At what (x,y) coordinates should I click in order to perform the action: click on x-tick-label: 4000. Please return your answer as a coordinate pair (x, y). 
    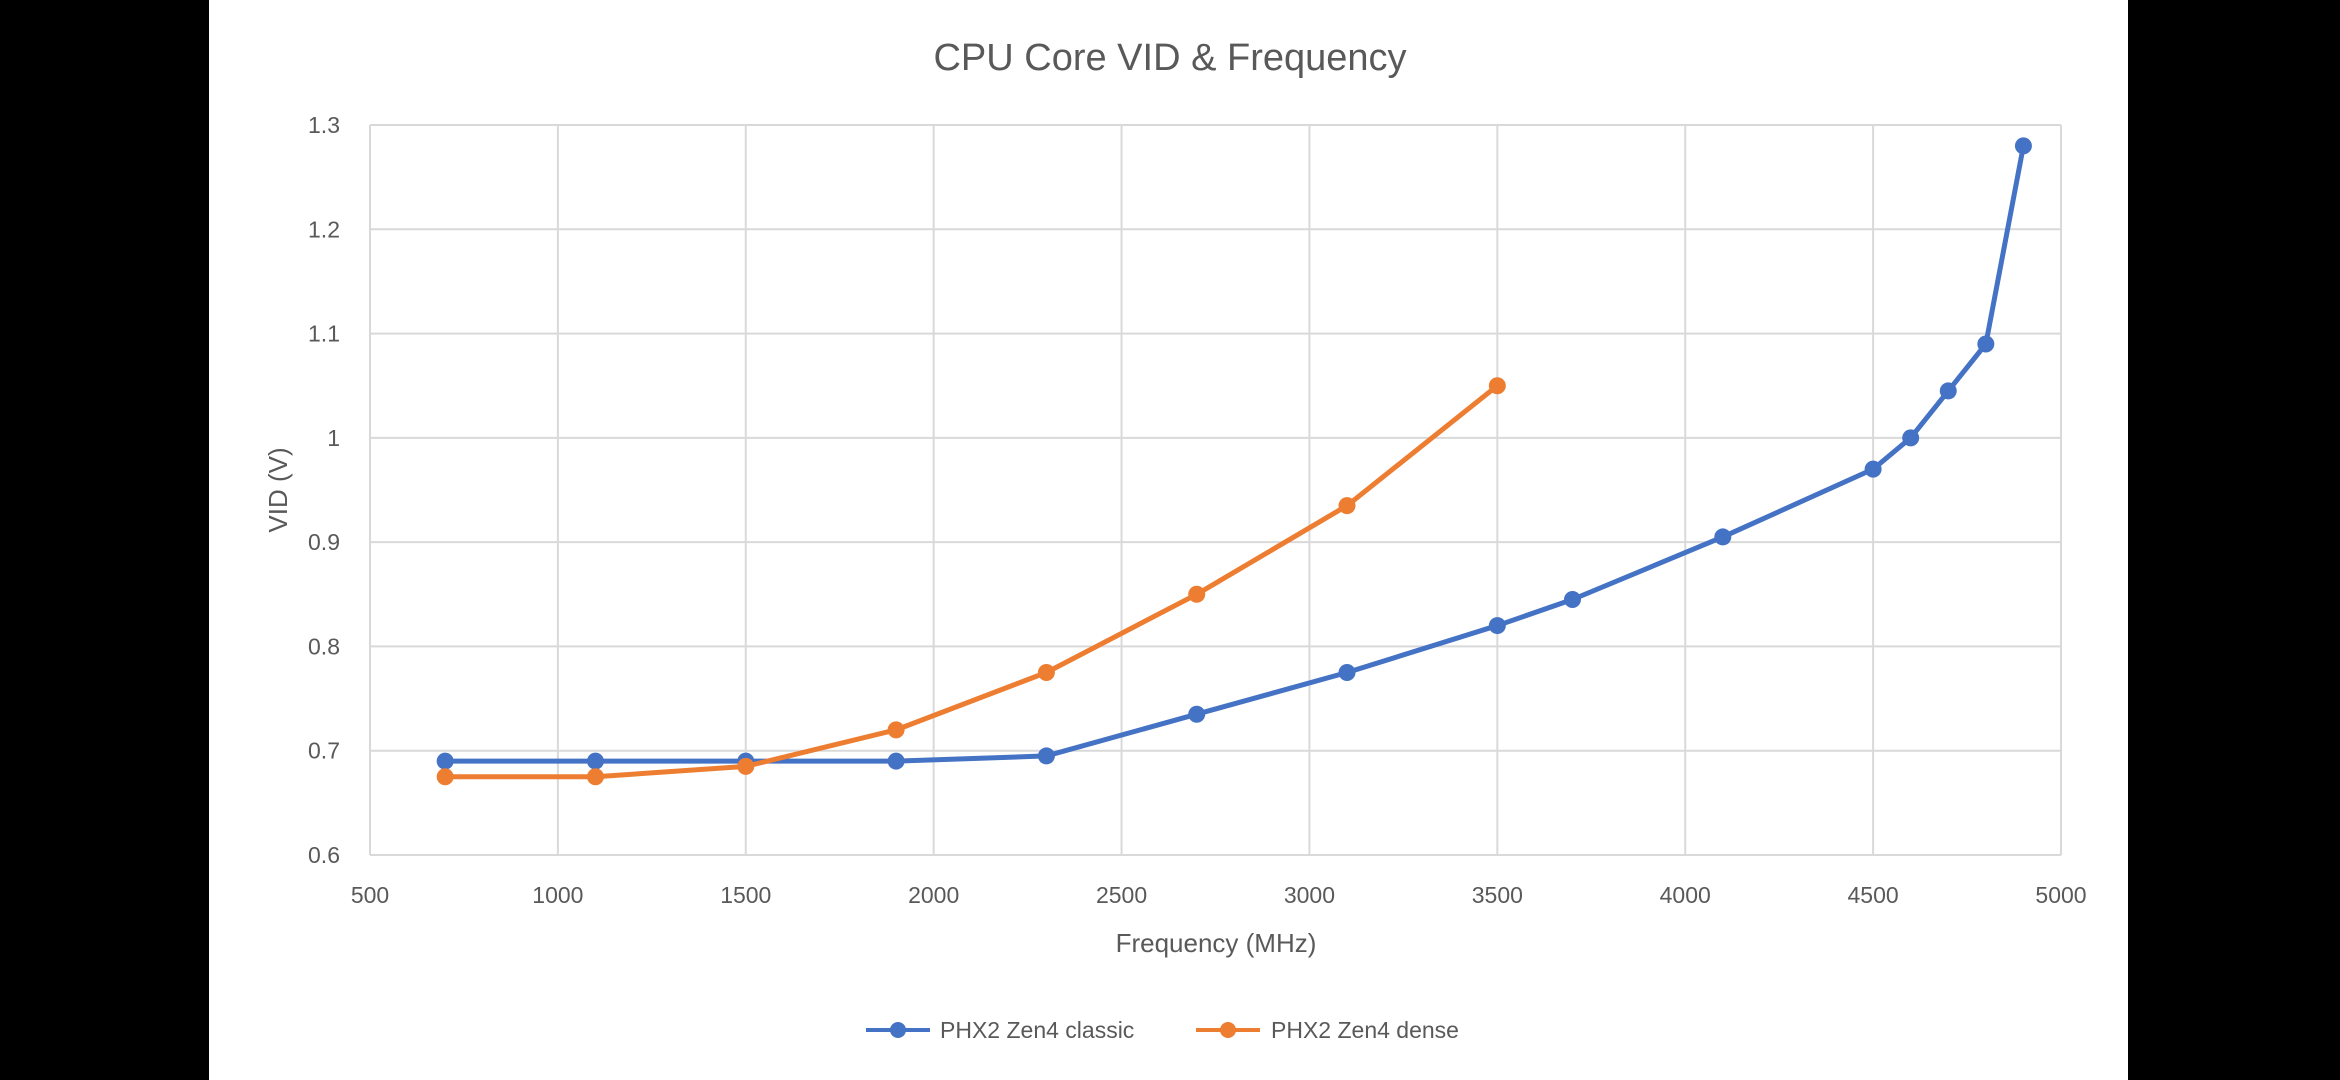
    Looking at the image, I should click on (1685, 895).